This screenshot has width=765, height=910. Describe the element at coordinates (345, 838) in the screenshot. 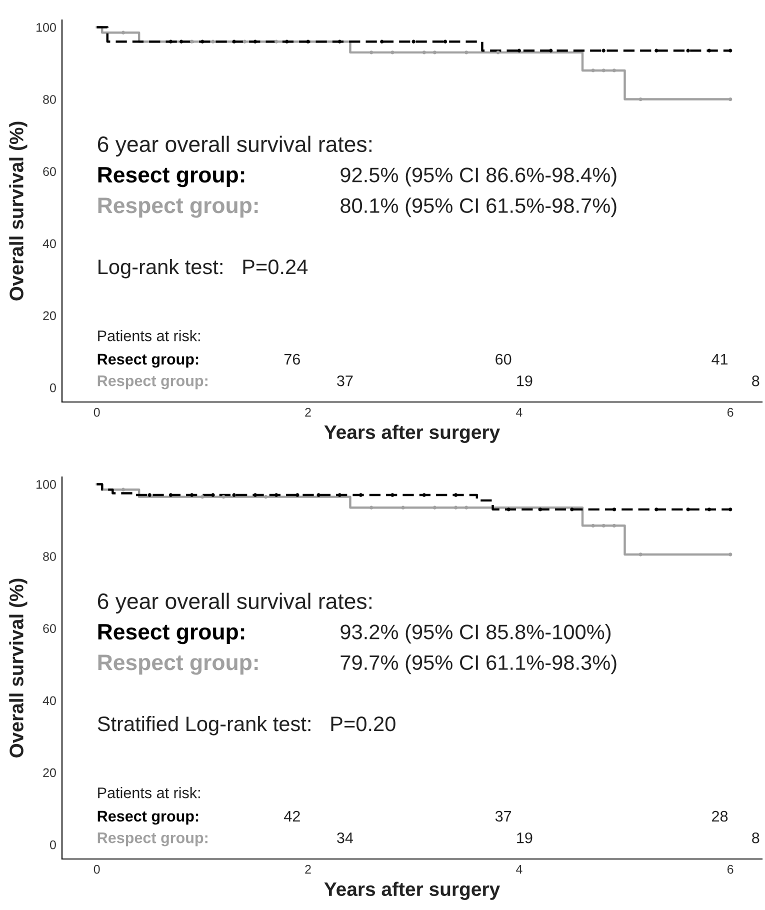

I see `annotation: 34` at that location.